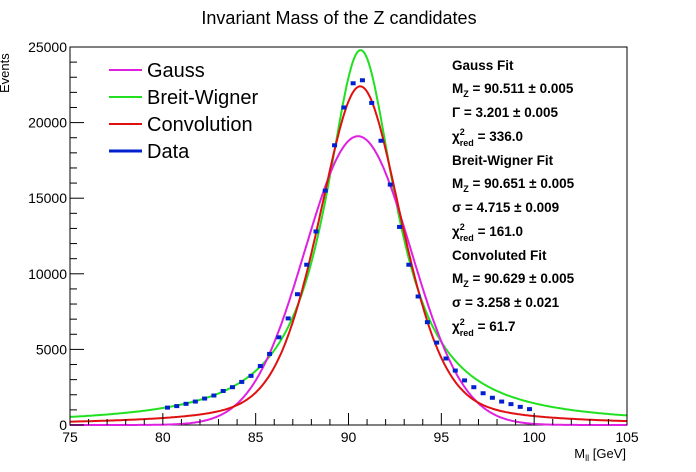  What do you see at coordinates (6, 73) in the screenshot?
I see `y-axis-label: Events` at bounding box center [6, 73].